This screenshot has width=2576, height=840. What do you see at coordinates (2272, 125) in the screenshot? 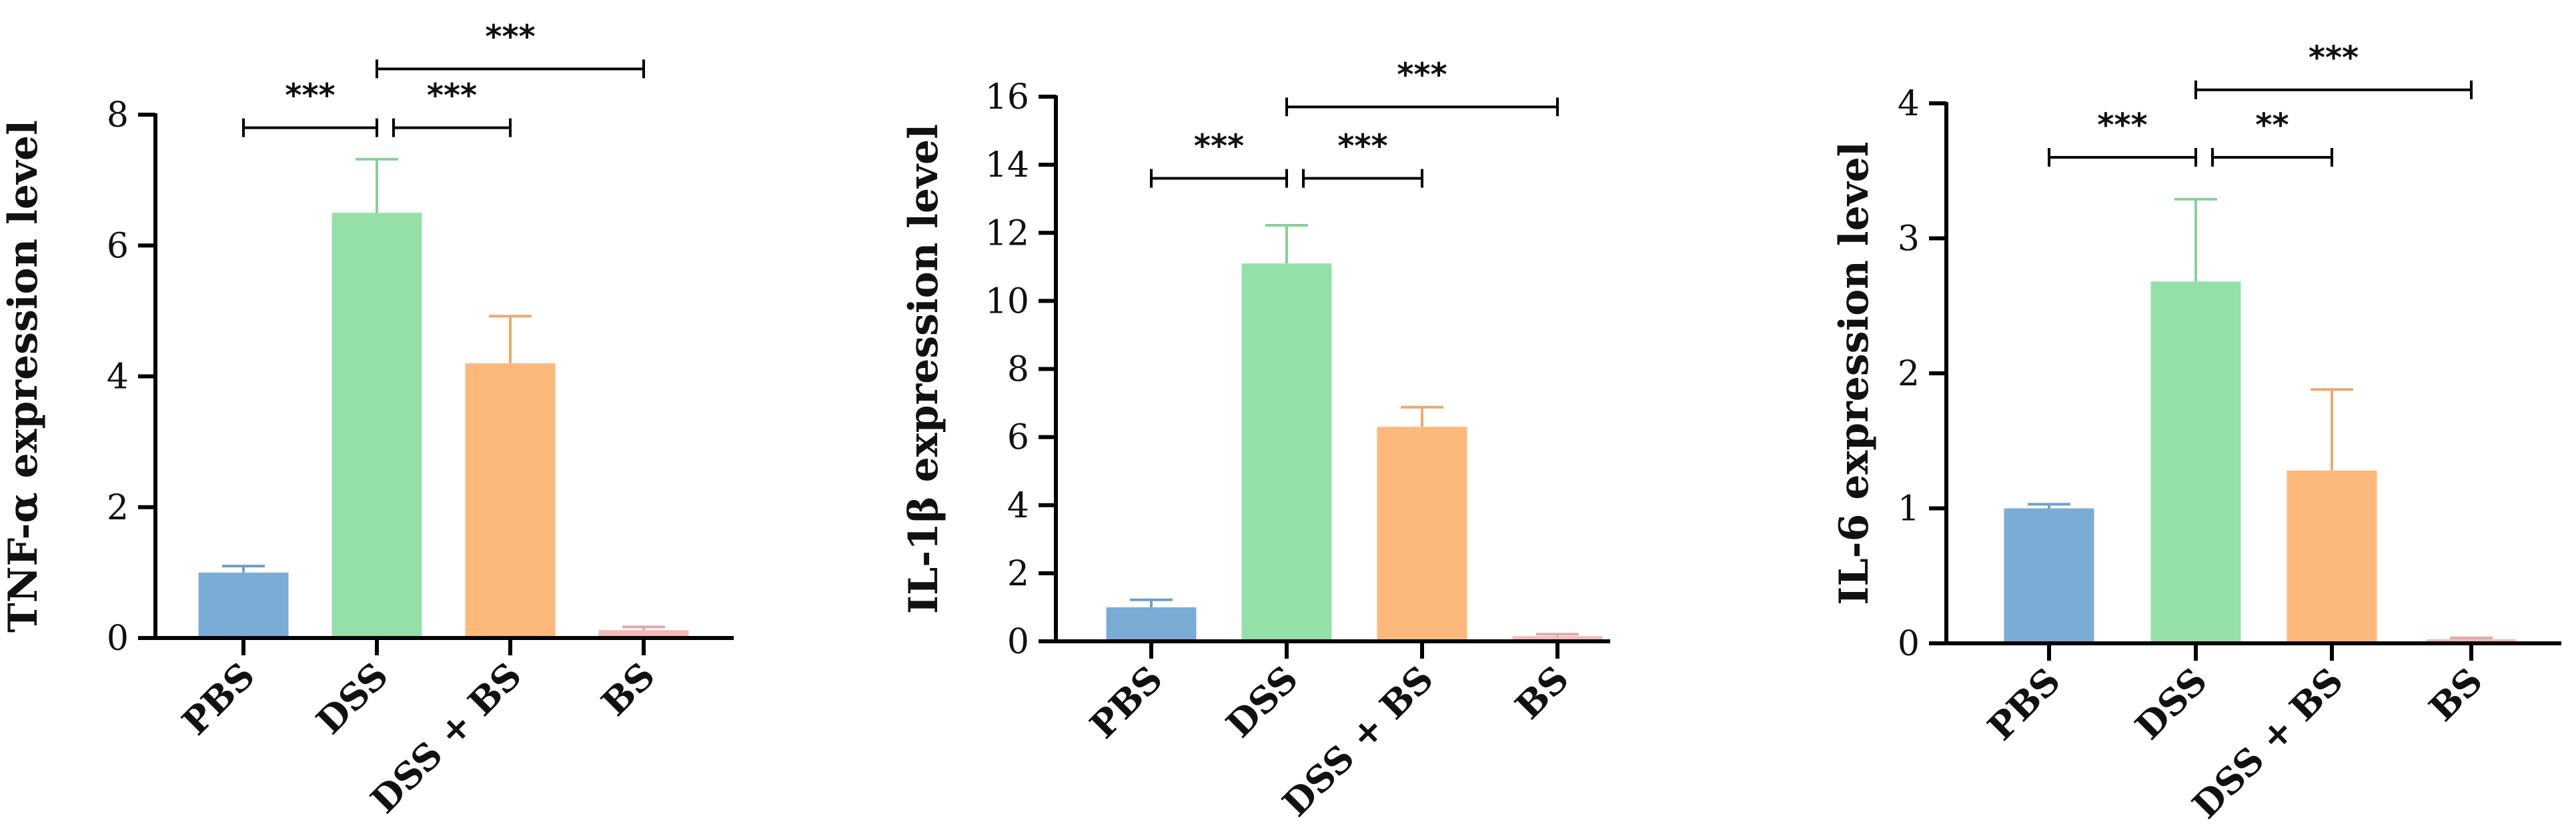
I see `significance-label: **` at bounding box center [2272, 125].